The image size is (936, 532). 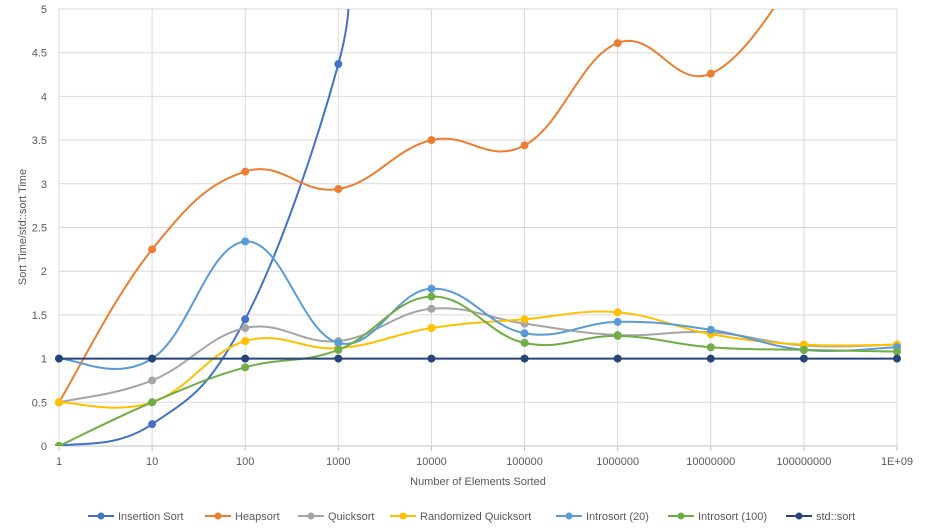 I want to click on x-tick-label: 100000, so click(x=524, y=462).